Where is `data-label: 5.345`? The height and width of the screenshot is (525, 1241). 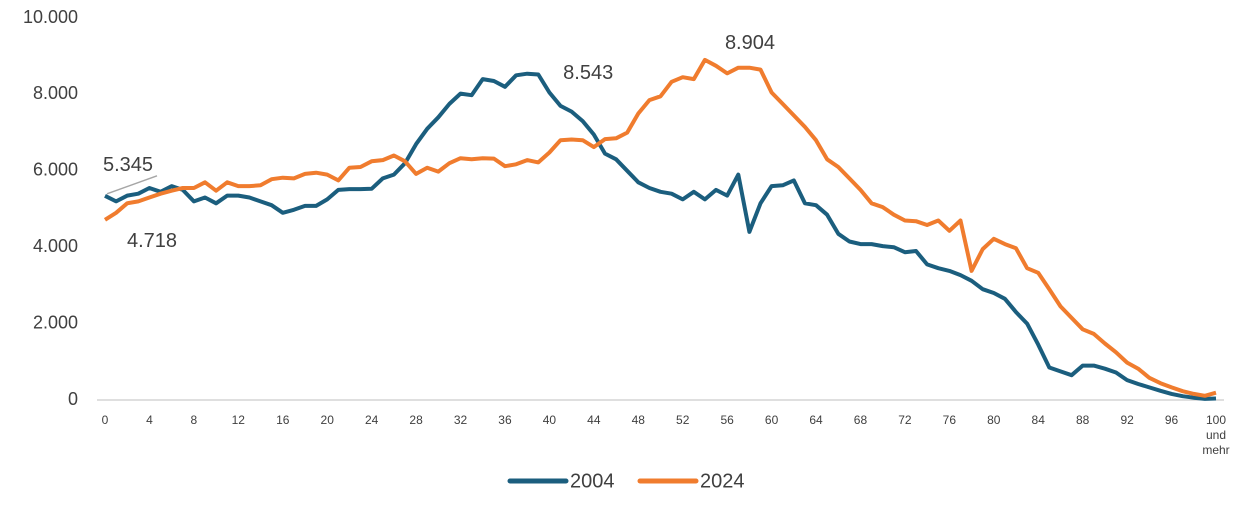 data-label: 5.345 is located at coordinates (128, 165).